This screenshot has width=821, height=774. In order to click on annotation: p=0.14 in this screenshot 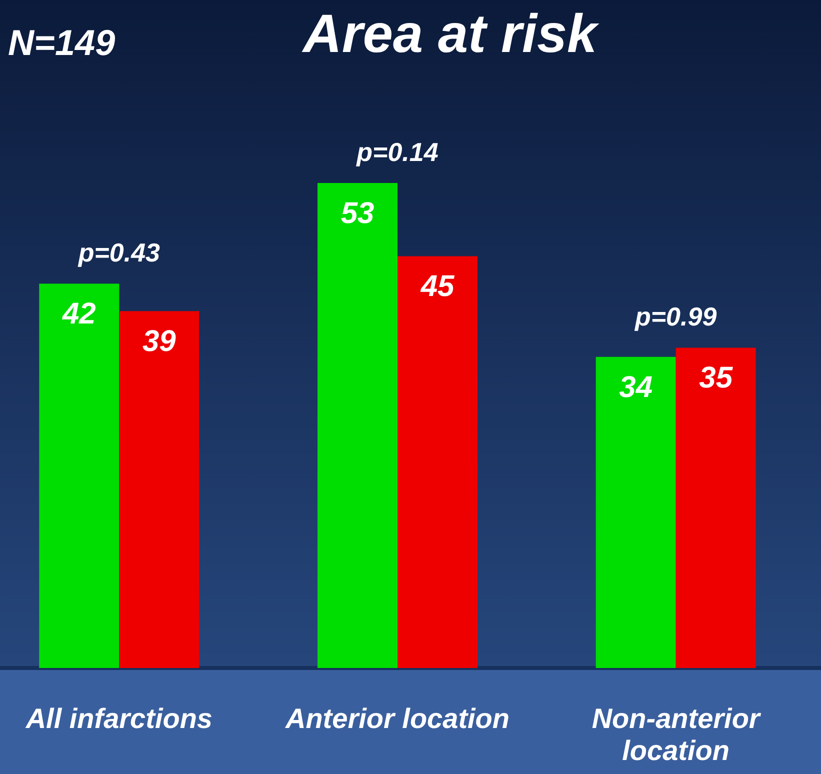, I will do `click(397, 152)`.